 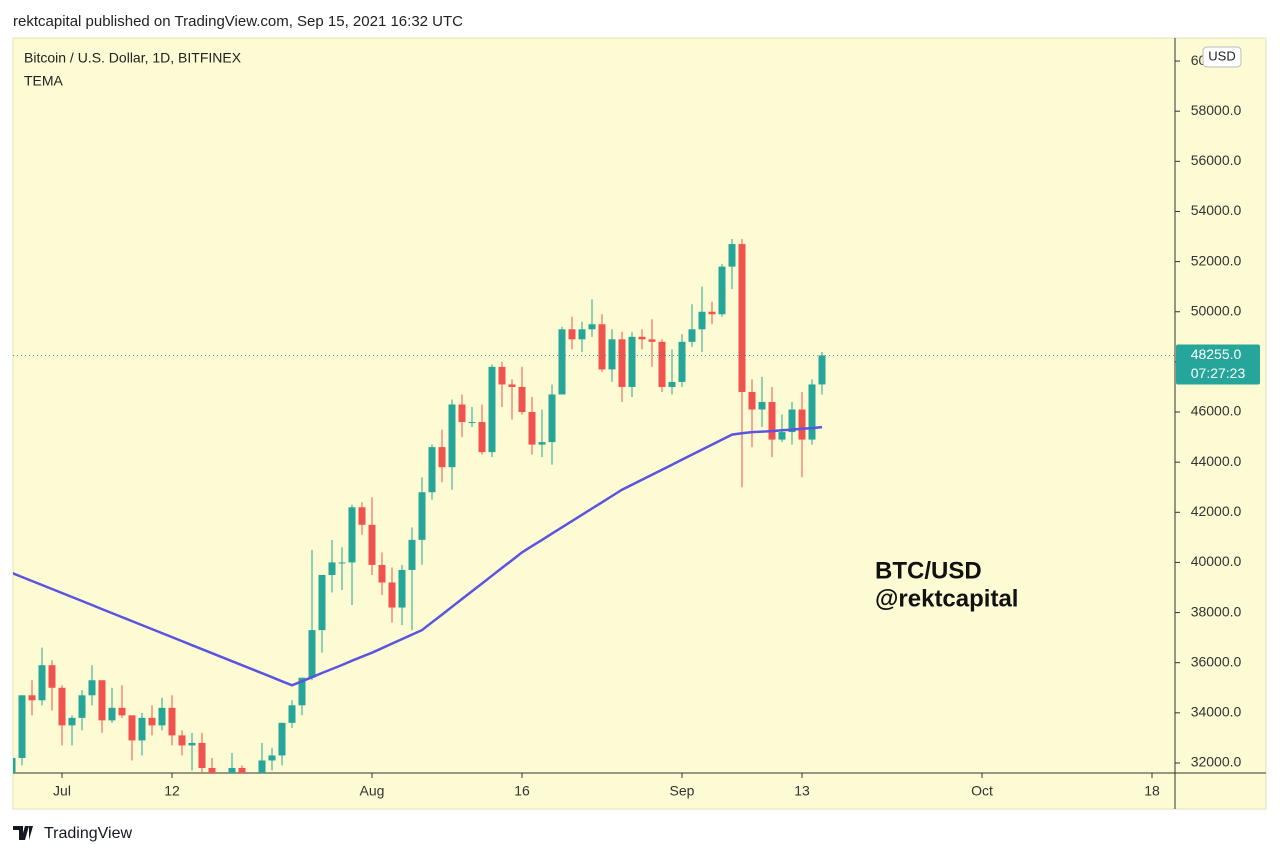 What do you see at coordinates (1216, 611) in the screenshot?
I see `y-tick-label: 38000.0` at bounding box center [1216, 611].